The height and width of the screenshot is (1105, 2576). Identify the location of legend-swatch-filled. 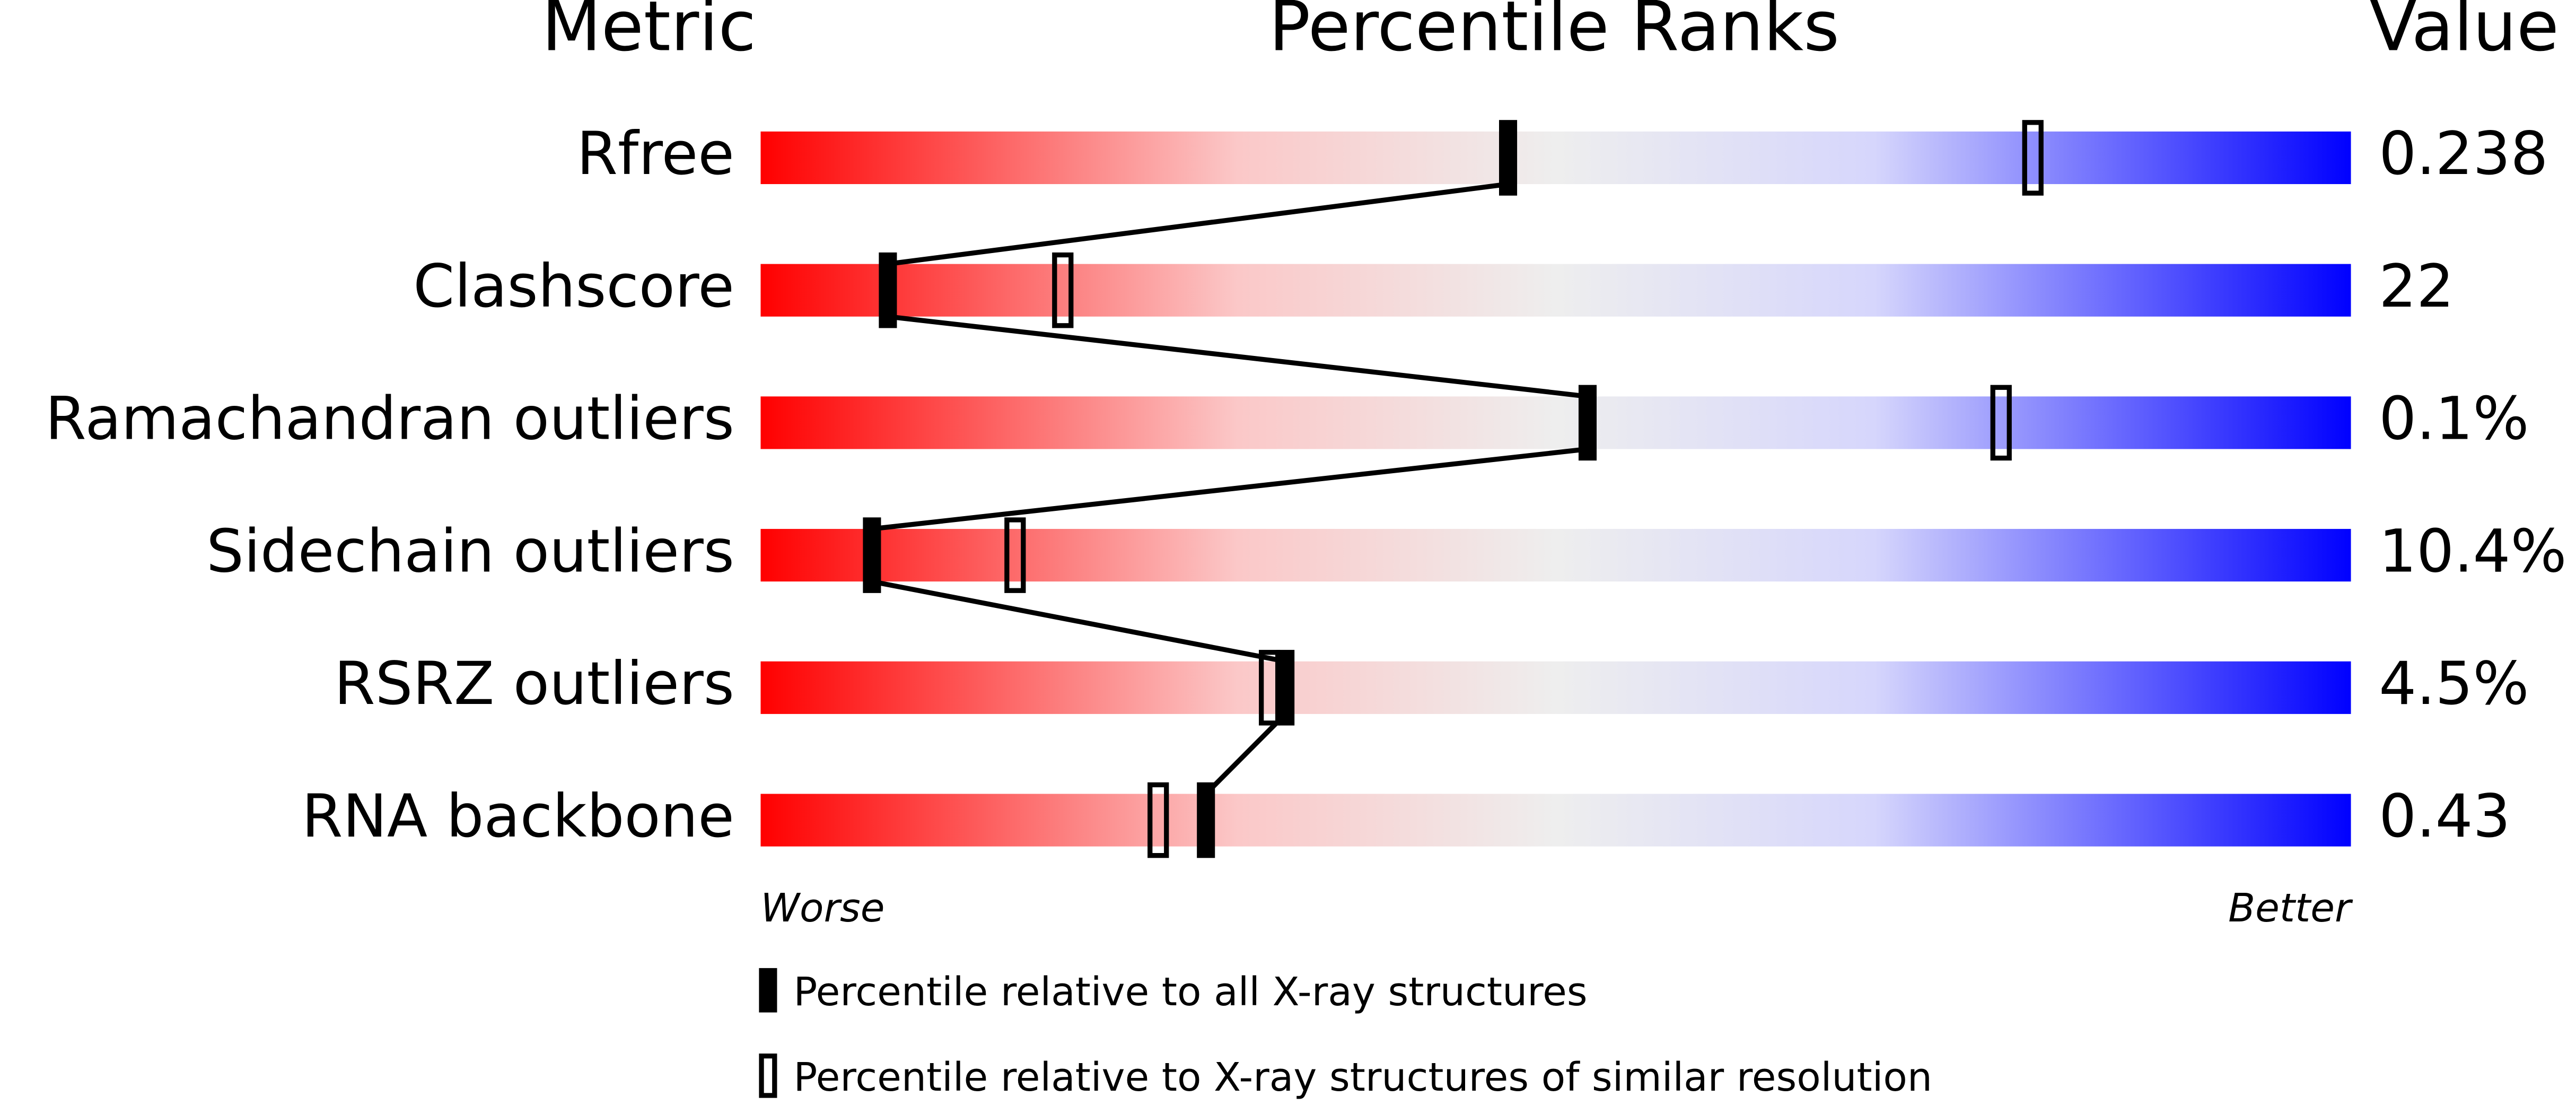
(768, 990).